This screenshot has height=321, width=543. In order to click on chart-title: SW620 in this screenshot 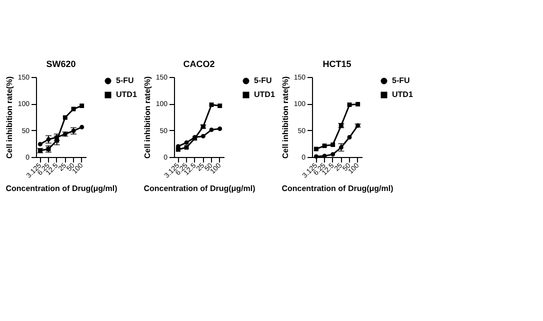, I will do `click(61, 64)`.